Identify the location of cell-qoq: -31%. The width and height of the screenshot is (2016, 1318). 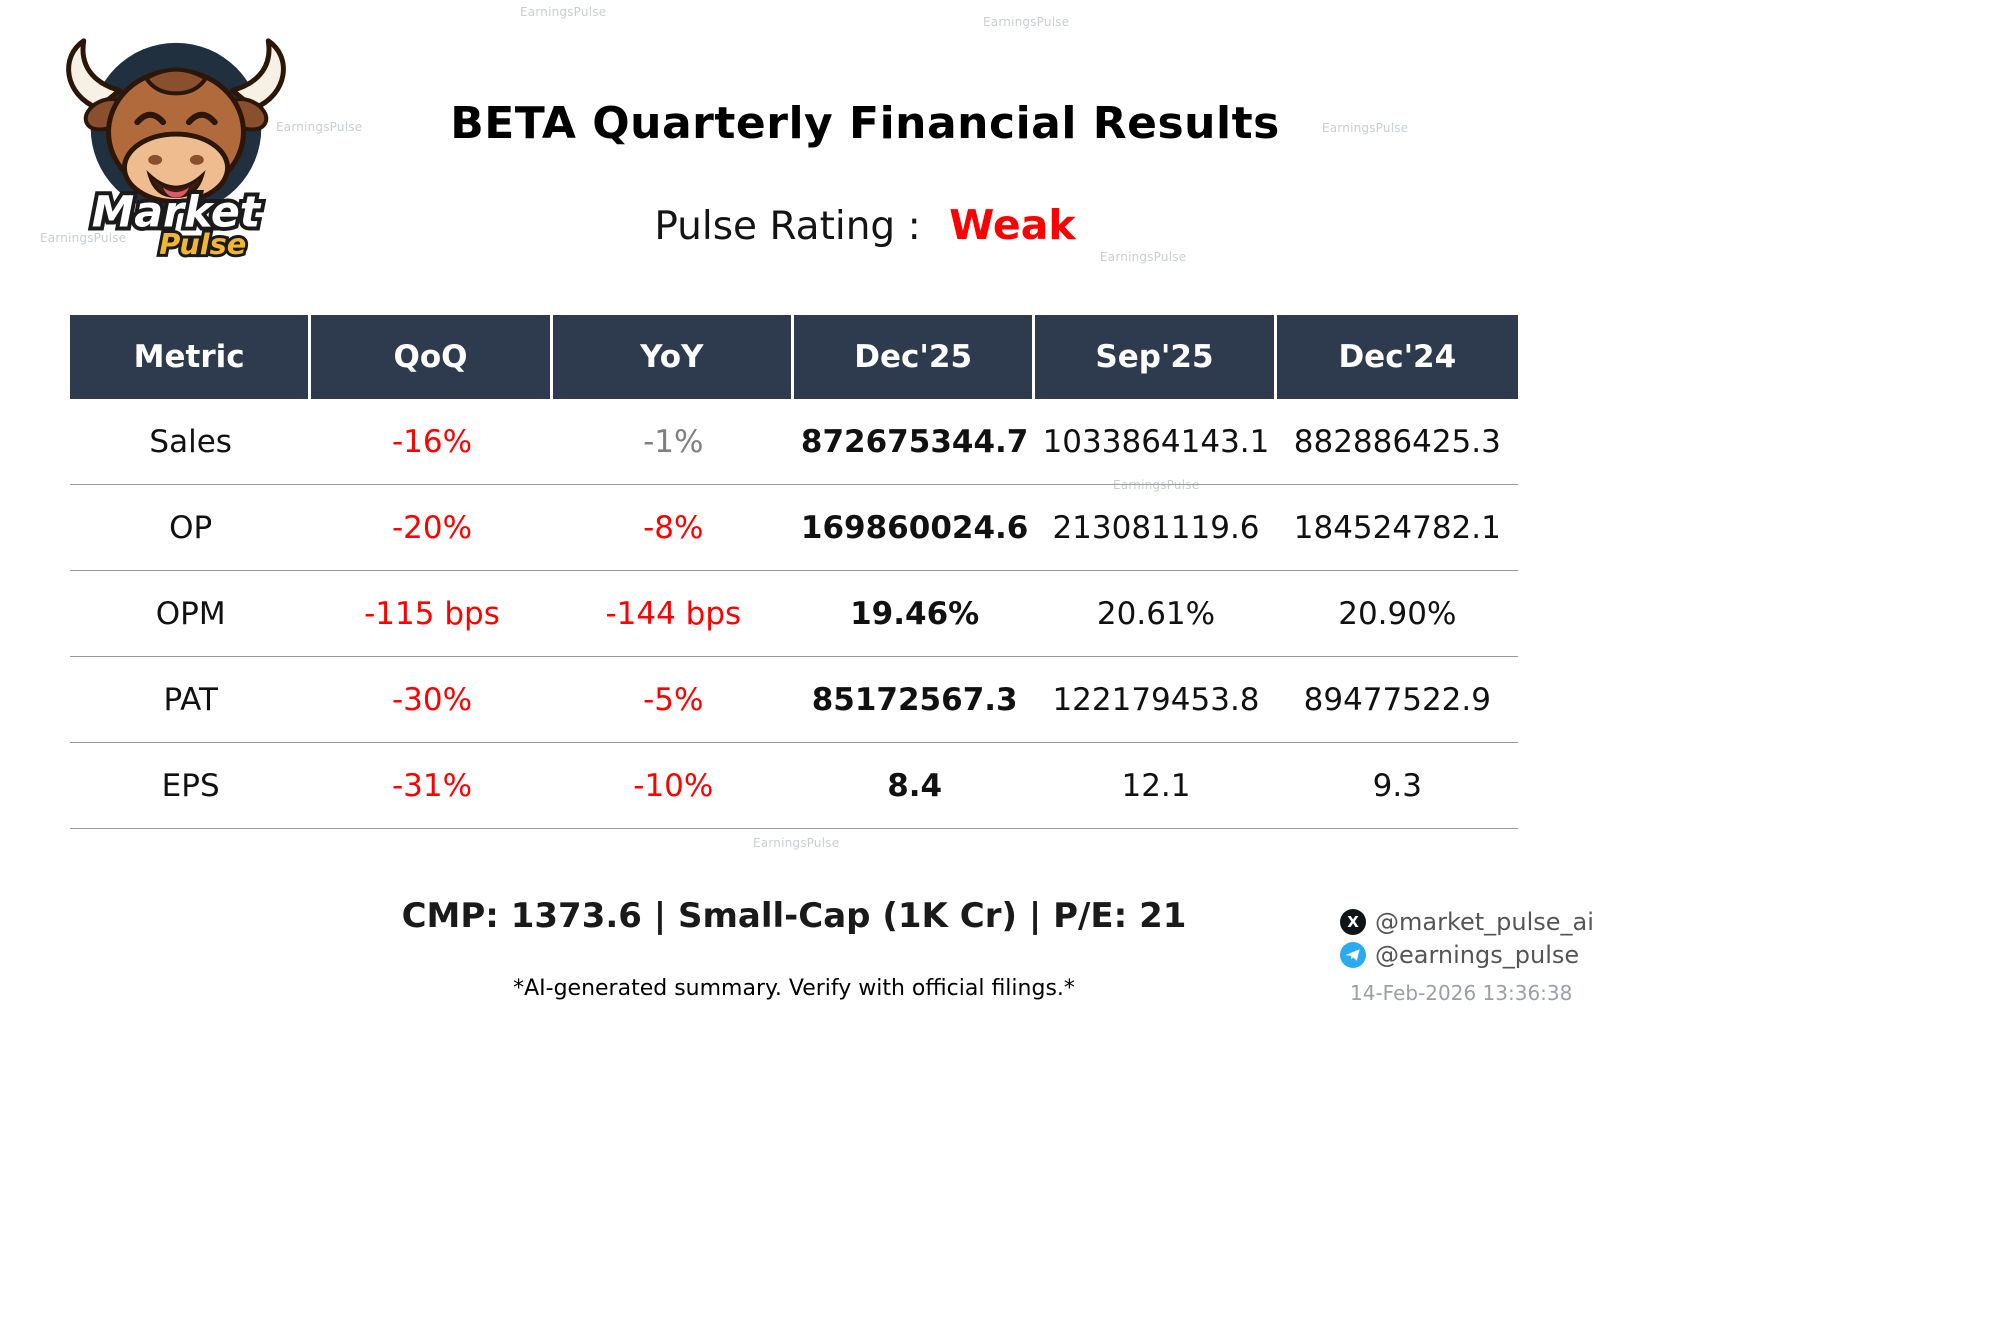
(432, 785).